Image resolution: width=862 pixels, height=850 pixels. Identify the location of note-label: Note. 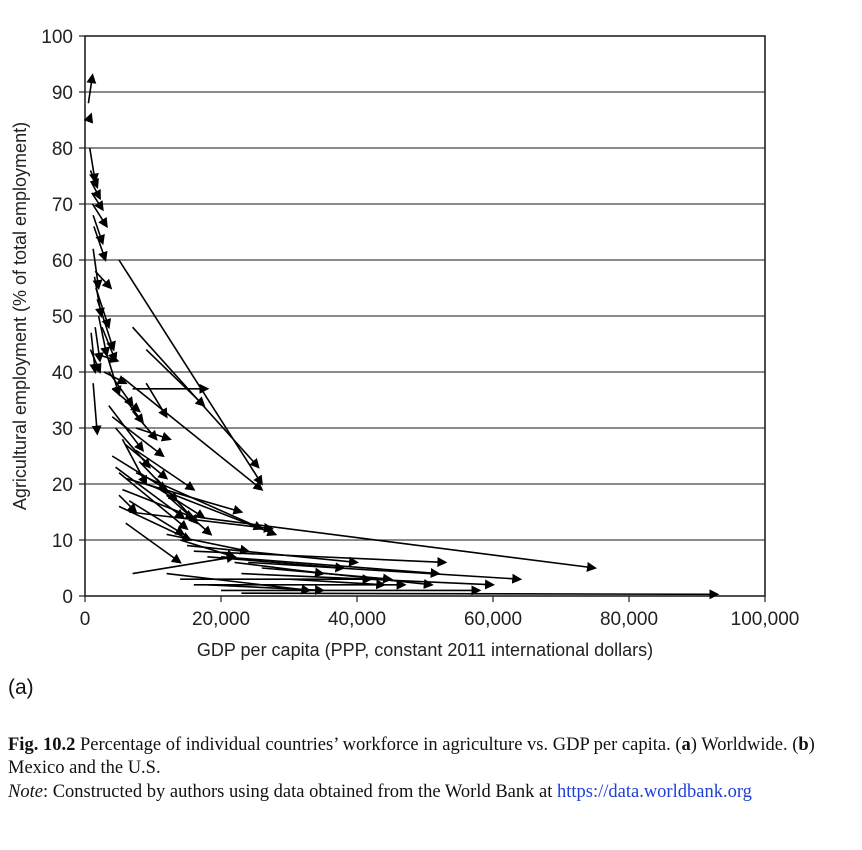
(25, 792).